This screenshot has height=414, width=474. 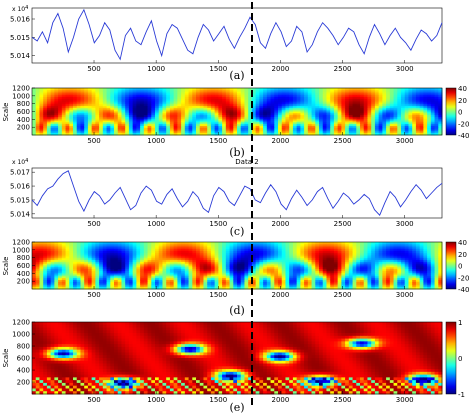 I want to click on panel-c-signal-line, so click(x=237, y=193).